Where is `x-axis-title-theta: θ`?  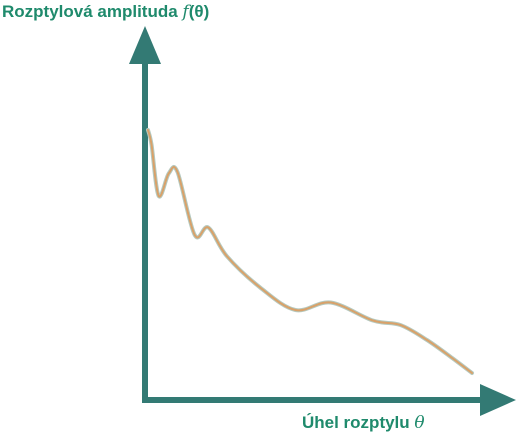
x-axis-title-theta: θ is located at coordinates (419, 423).